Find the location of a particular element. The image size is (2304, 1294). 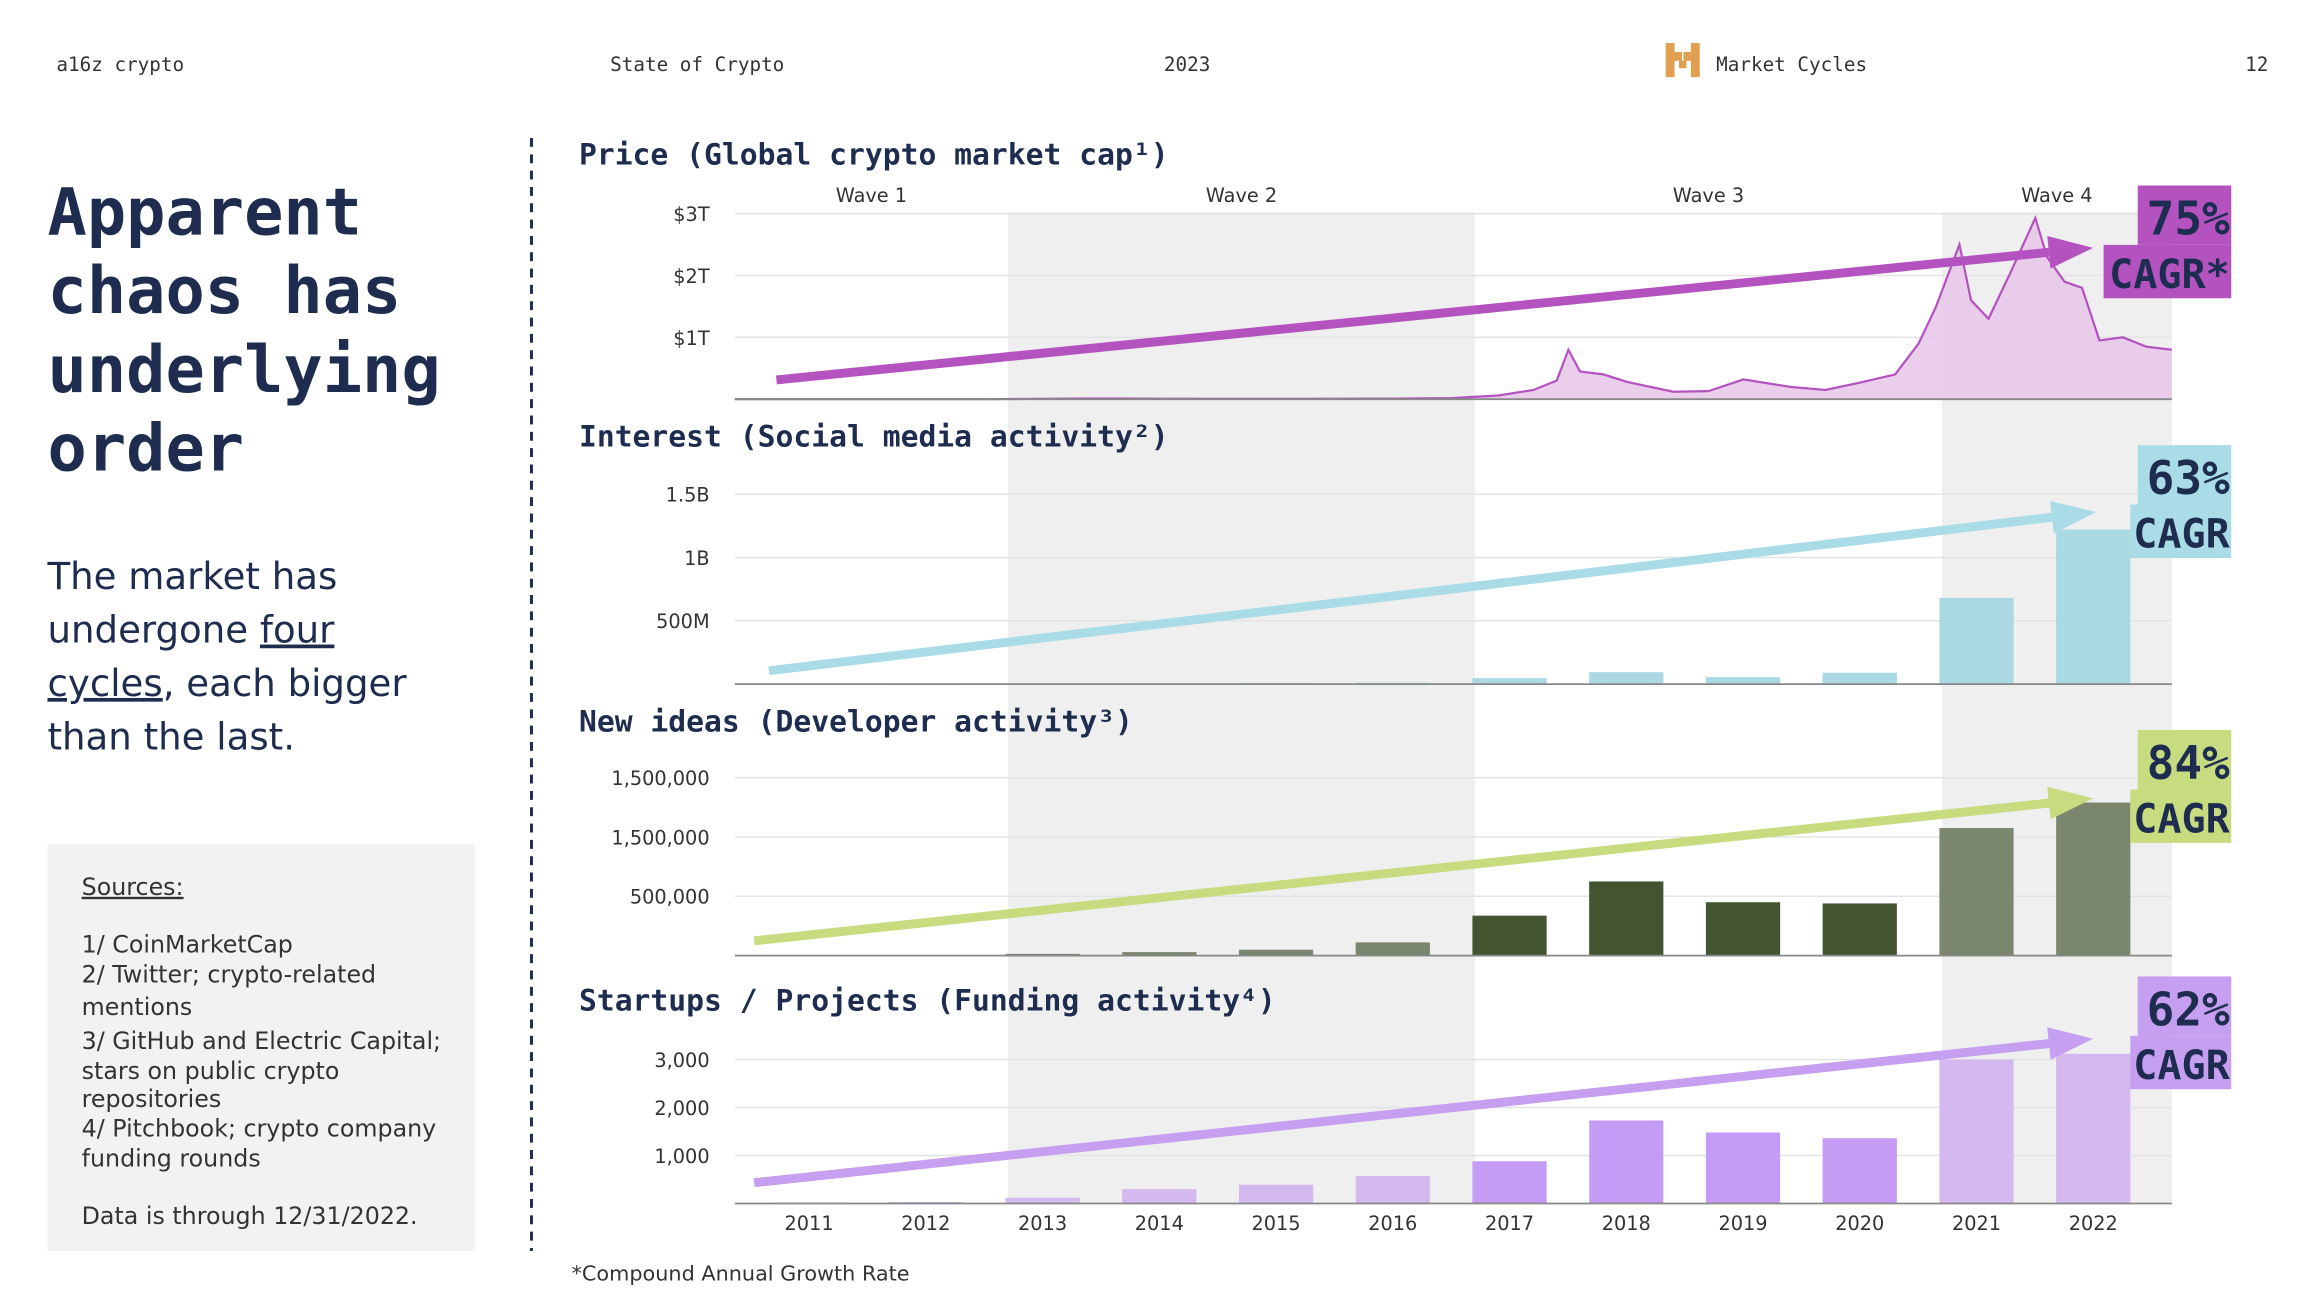

source-line: funding rounds is located at coordinates (171, 1158).